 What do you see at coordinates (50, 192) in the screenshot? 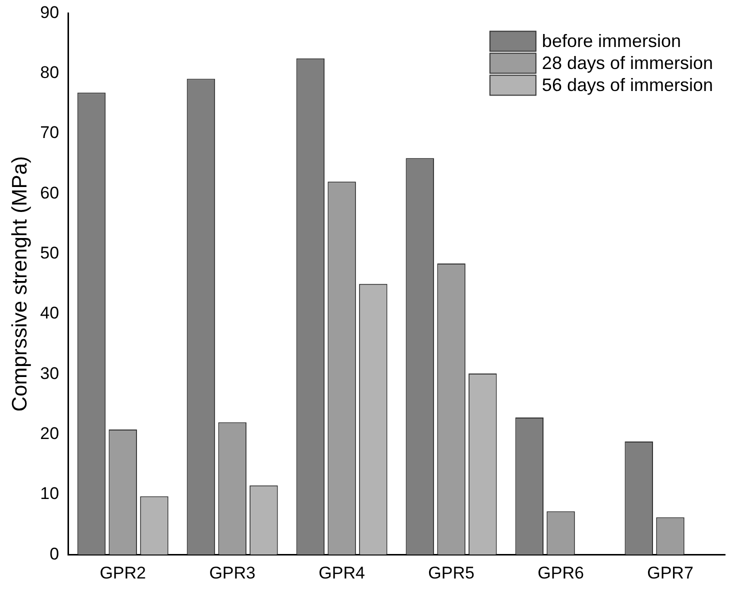
I see `y-tick-label: 60` at bounding box center [50, 192].